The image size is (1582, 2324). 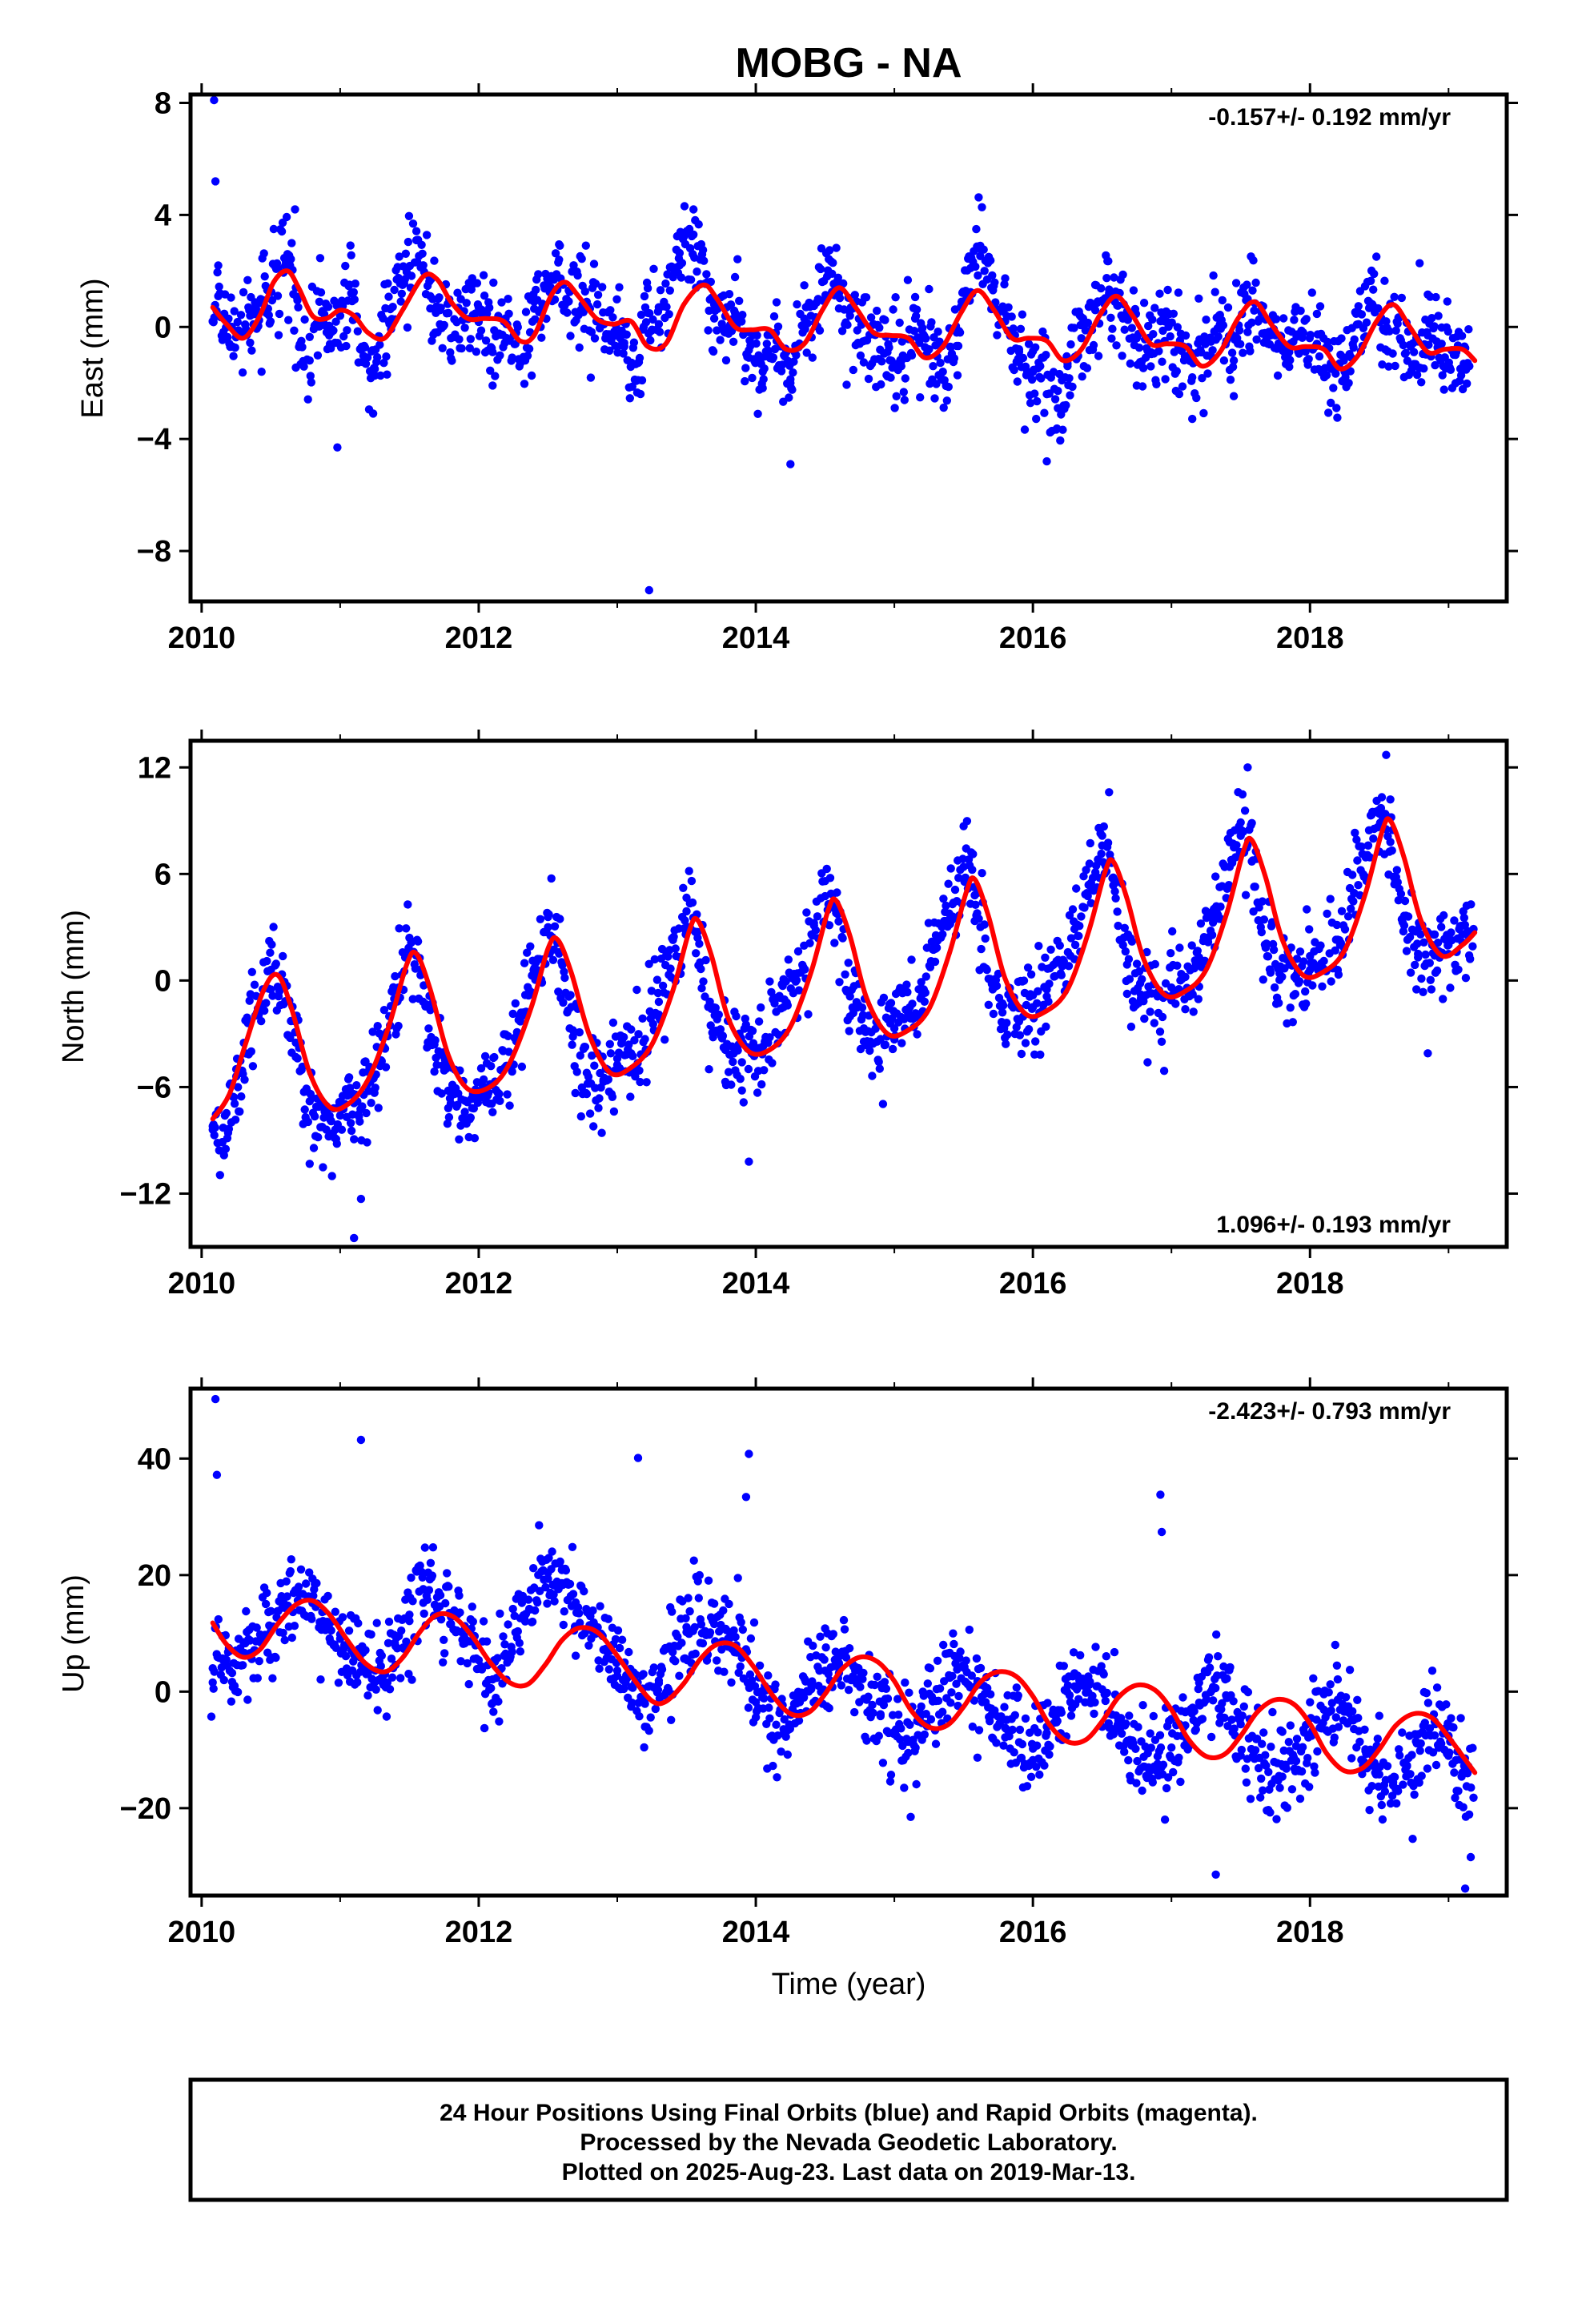 I want to click on north-x-tick-label: 2014, so click(x=756, y=1284).